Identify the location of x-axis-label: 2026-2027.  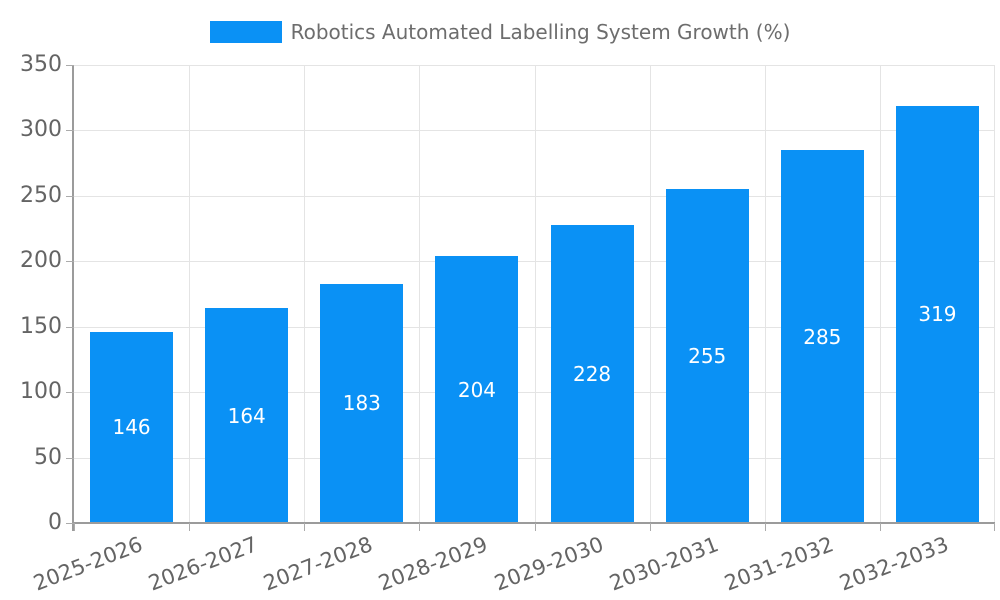
(203, 564).